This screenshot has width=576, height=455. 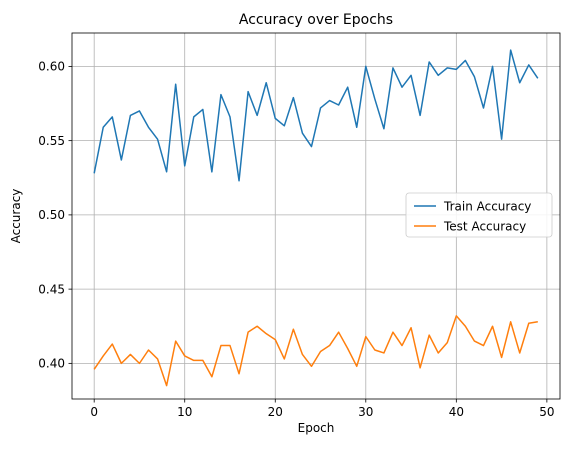 What do you see at coordinates (94, 412) in the screenshot?
I see `x-tick-label: 0` at bounding box center [94, 412].